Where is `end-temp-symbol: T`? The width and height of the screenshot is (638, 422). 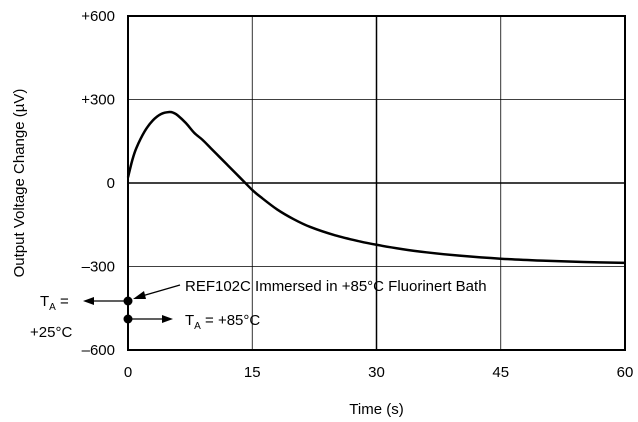 end-temp-symbol: T is located at coordinates (189, 320).